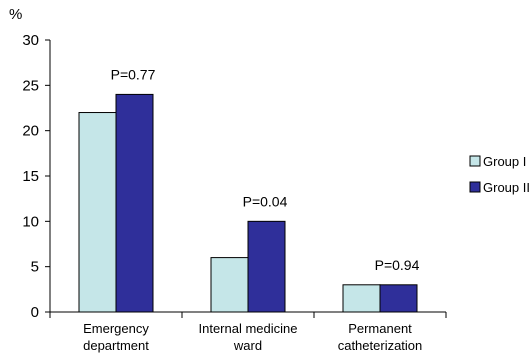 The image size is (532, 355). What do you see at coordinates (30, 221) in the screenshot?
I see `y-tick-label: 10` at bounding box center [30, 221].